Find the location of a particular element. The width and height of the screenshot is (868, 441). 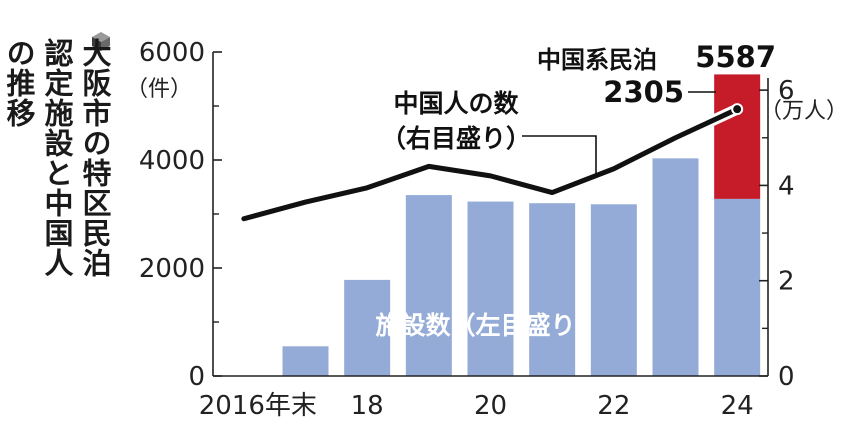

china-value-label: 2305 is located at coordinates (643, 92).